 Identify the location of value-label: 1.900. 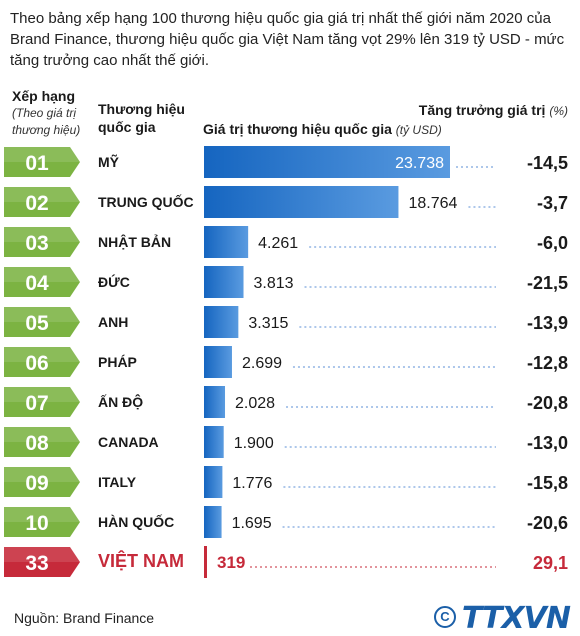
(254, 443).